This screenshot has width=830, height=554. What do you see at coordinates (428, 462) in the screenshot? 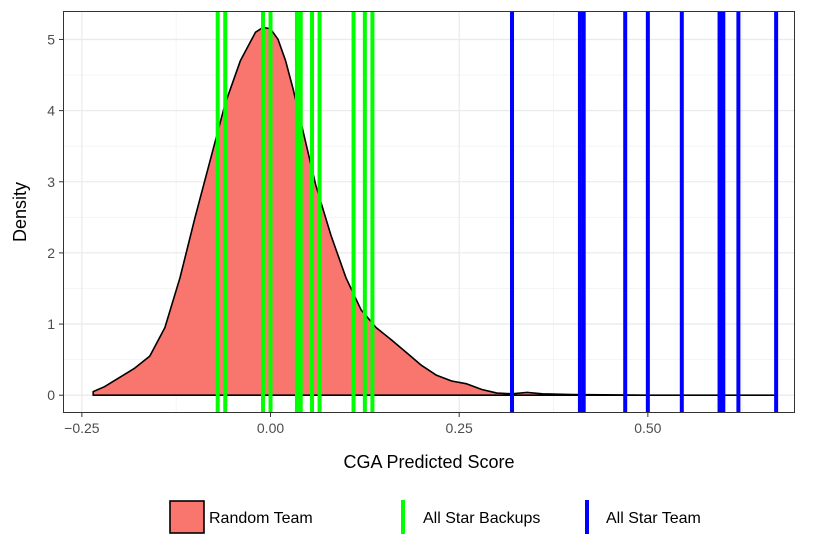
I see `x-axis-title: CGA Predicted Score` at bounding box center [428, 462].